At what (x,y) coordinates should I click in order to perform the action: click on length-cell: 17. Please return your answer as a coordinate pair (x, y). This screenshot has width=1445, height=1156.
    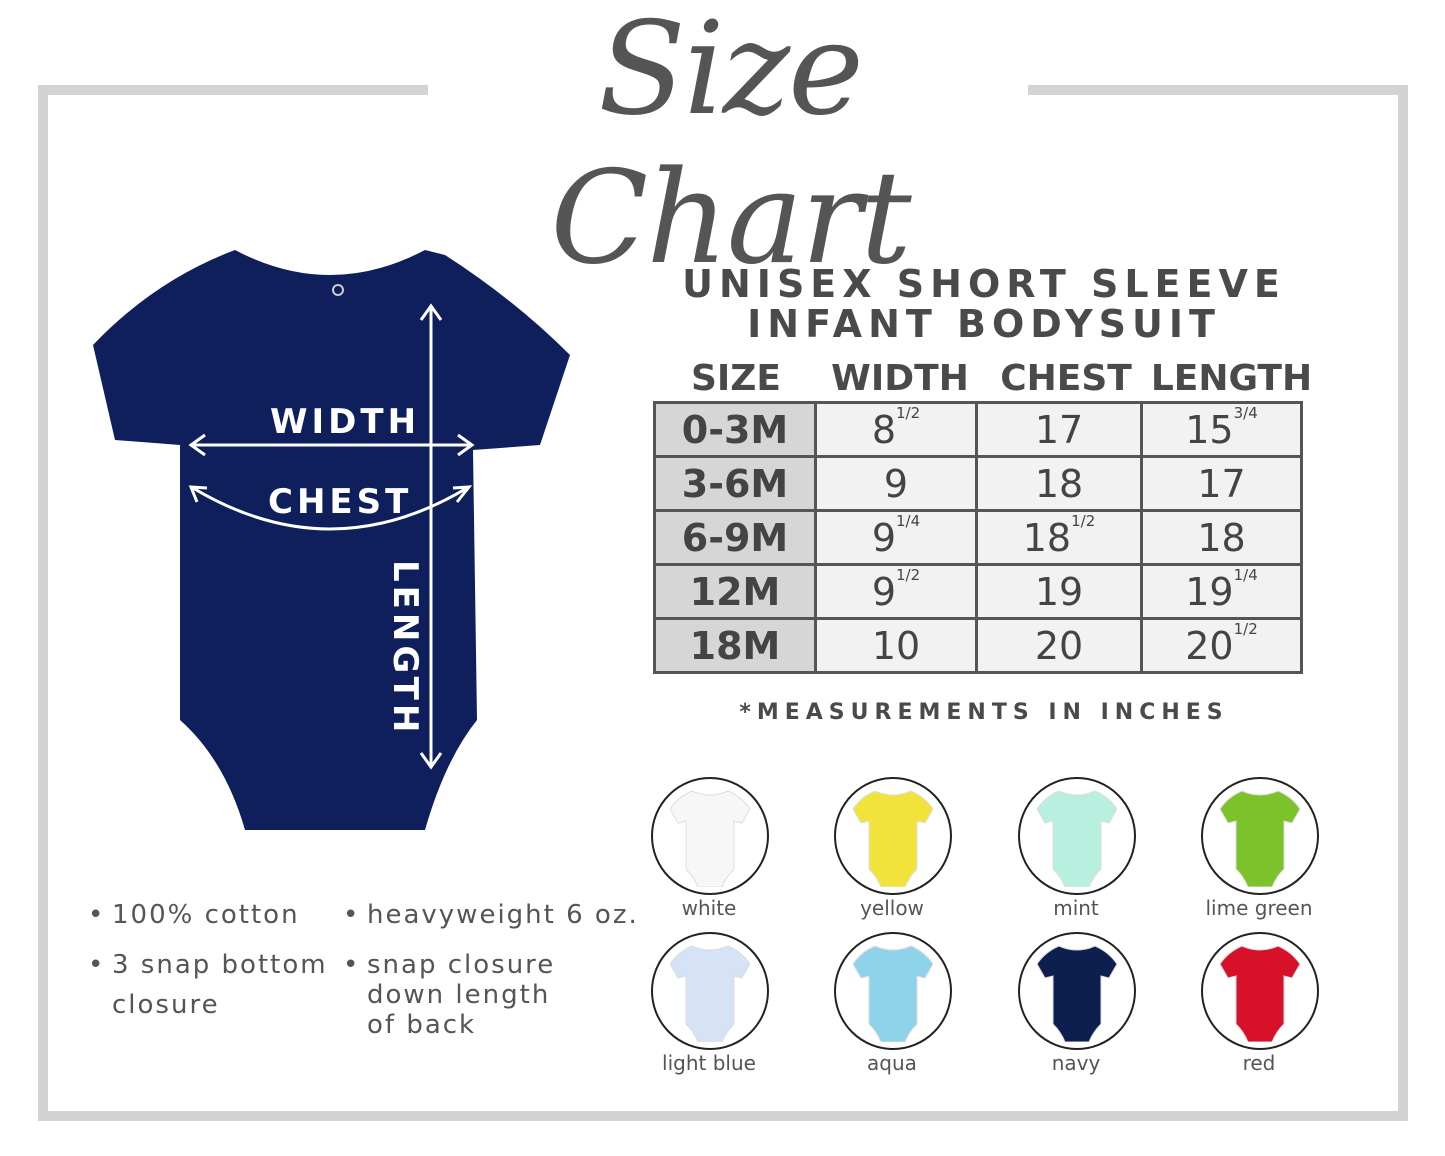
    Looking at the image, I should click on (1221, 483).